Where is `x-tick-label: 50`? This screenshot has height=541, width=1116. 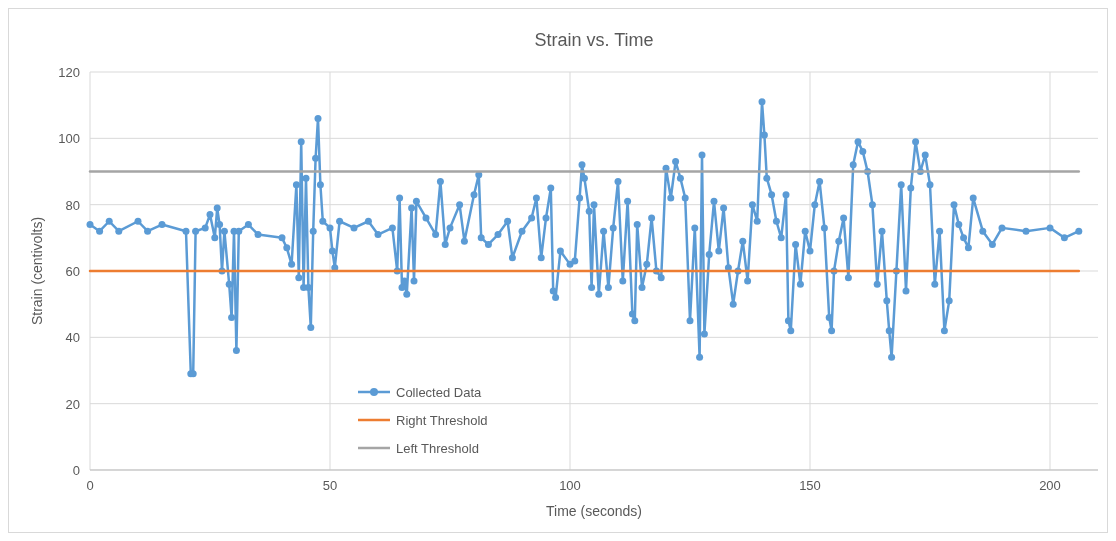
x-tick-label: 50 is located at coordinates (330, 485).